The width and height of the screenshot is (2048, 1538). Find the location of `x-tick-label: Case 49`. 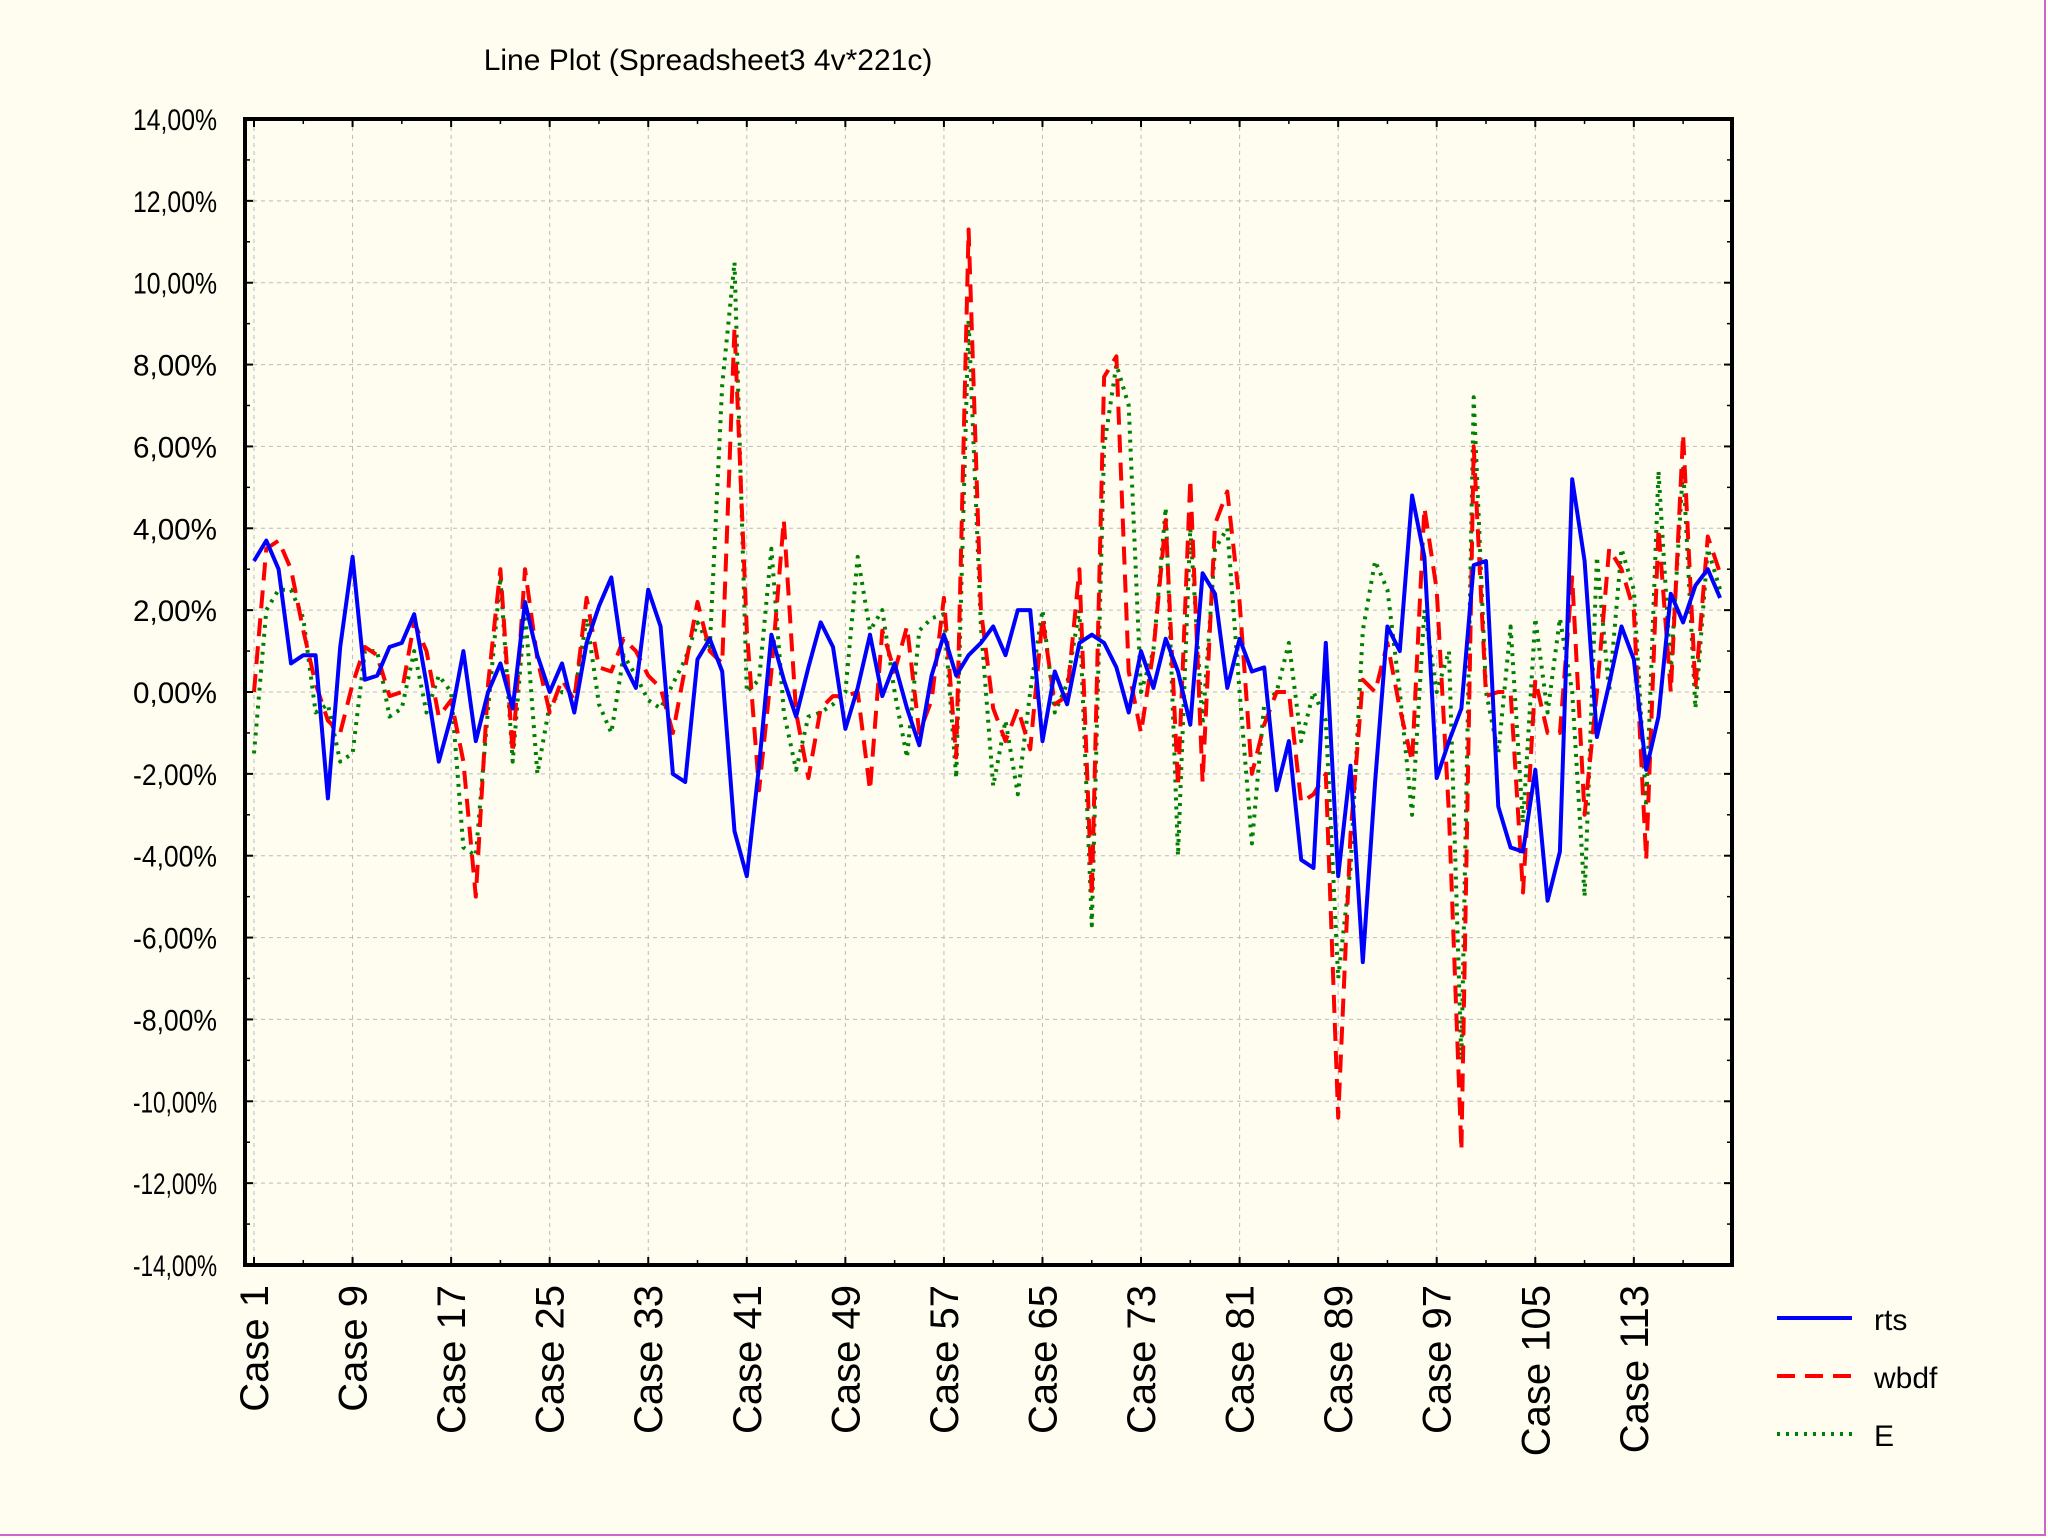

x-tick-label: Case 49 is located at coordinates (846, 1359).